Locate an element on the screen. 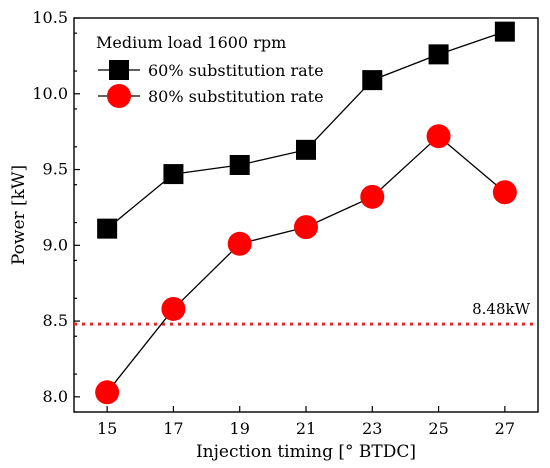  x-axis-ticks: 15 17 19 21 23 25 27 is located at coordinates (306, 422).